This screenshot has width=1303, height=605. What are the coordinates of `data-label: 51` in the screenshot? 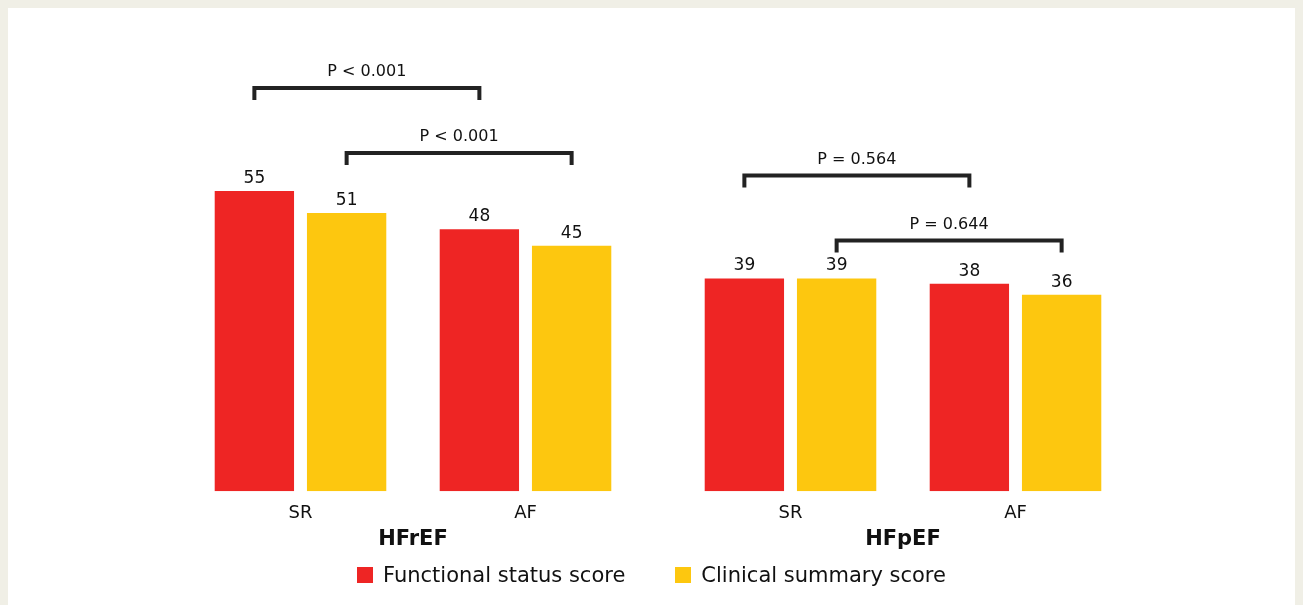 It's located at (346, 198).